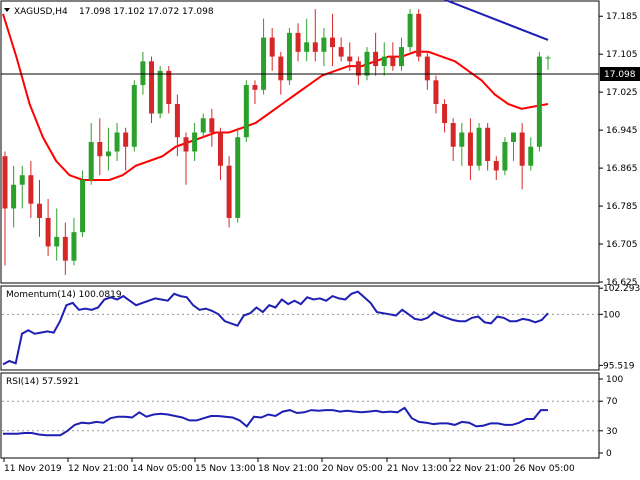 The width and height of the screenshot is (640, 480). Describe the element at coordinates (64, 295) in the screenshot. I see `momentum-label: Momentum(14) 100.0819` at that location.